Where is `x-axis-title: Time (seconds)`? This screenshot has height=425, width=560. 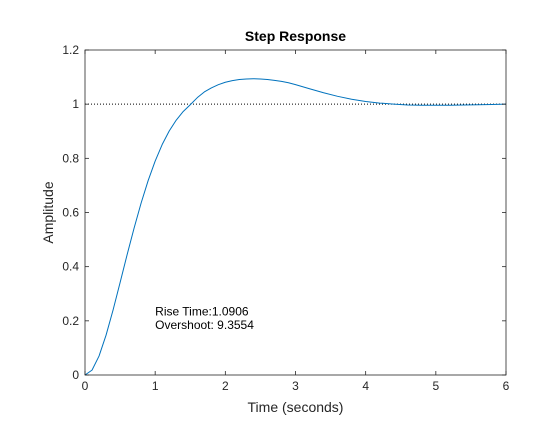 x-axis-title: Time (seconds) is located at coordinates (296, 407).